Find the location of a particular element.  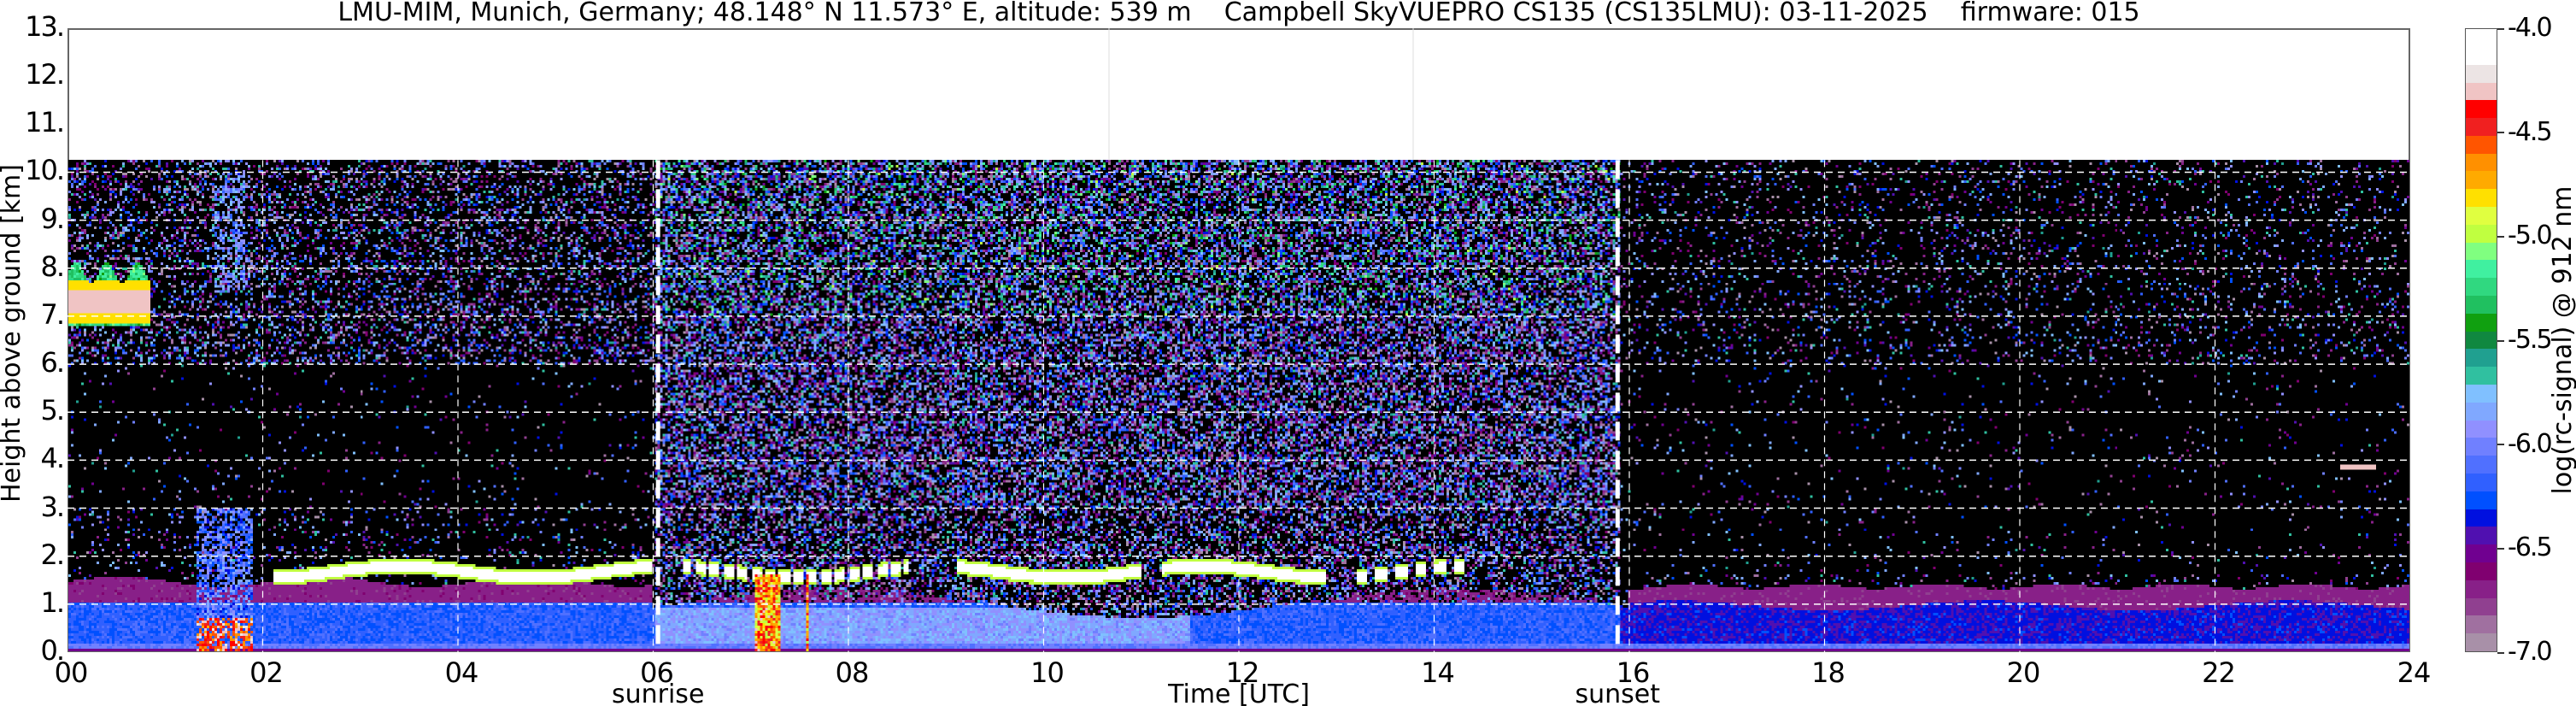

colorbar-tick-text: -7.0 is located at coordinates (2530, 652).